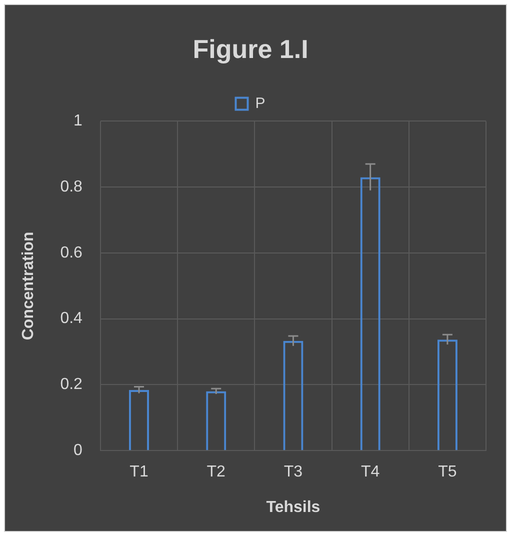  I want to click on x-tick-label: T4, so click(370, 472).